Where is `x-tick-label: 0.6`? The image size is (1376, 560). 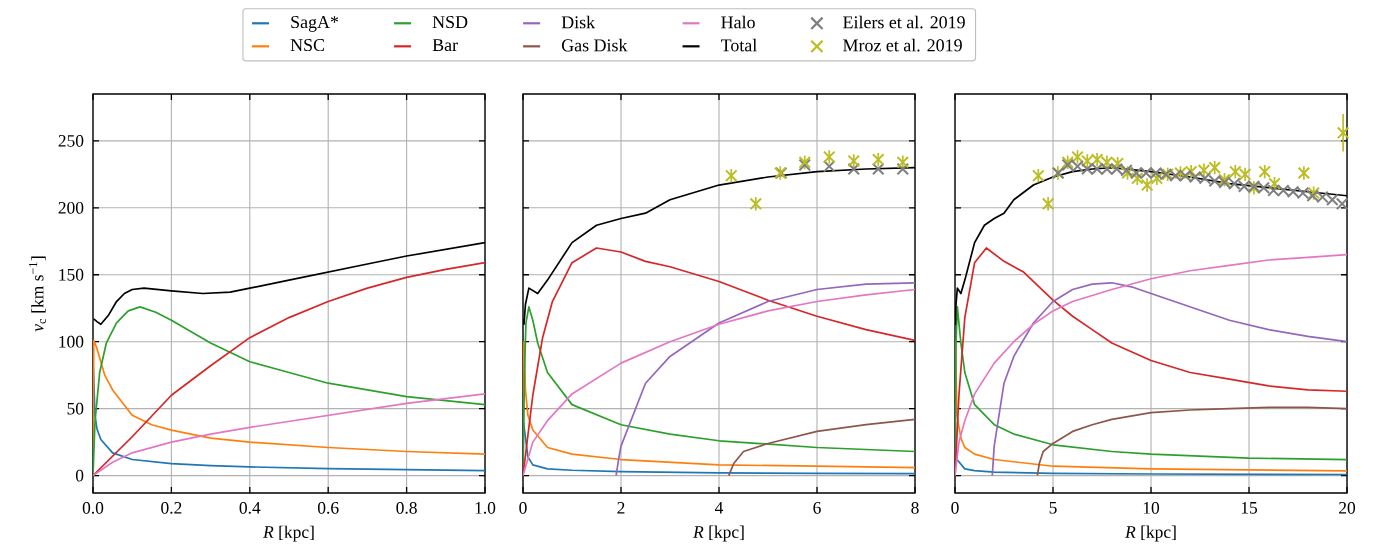
x-tick-label: 0.6 is located at coordinates (328, 508).